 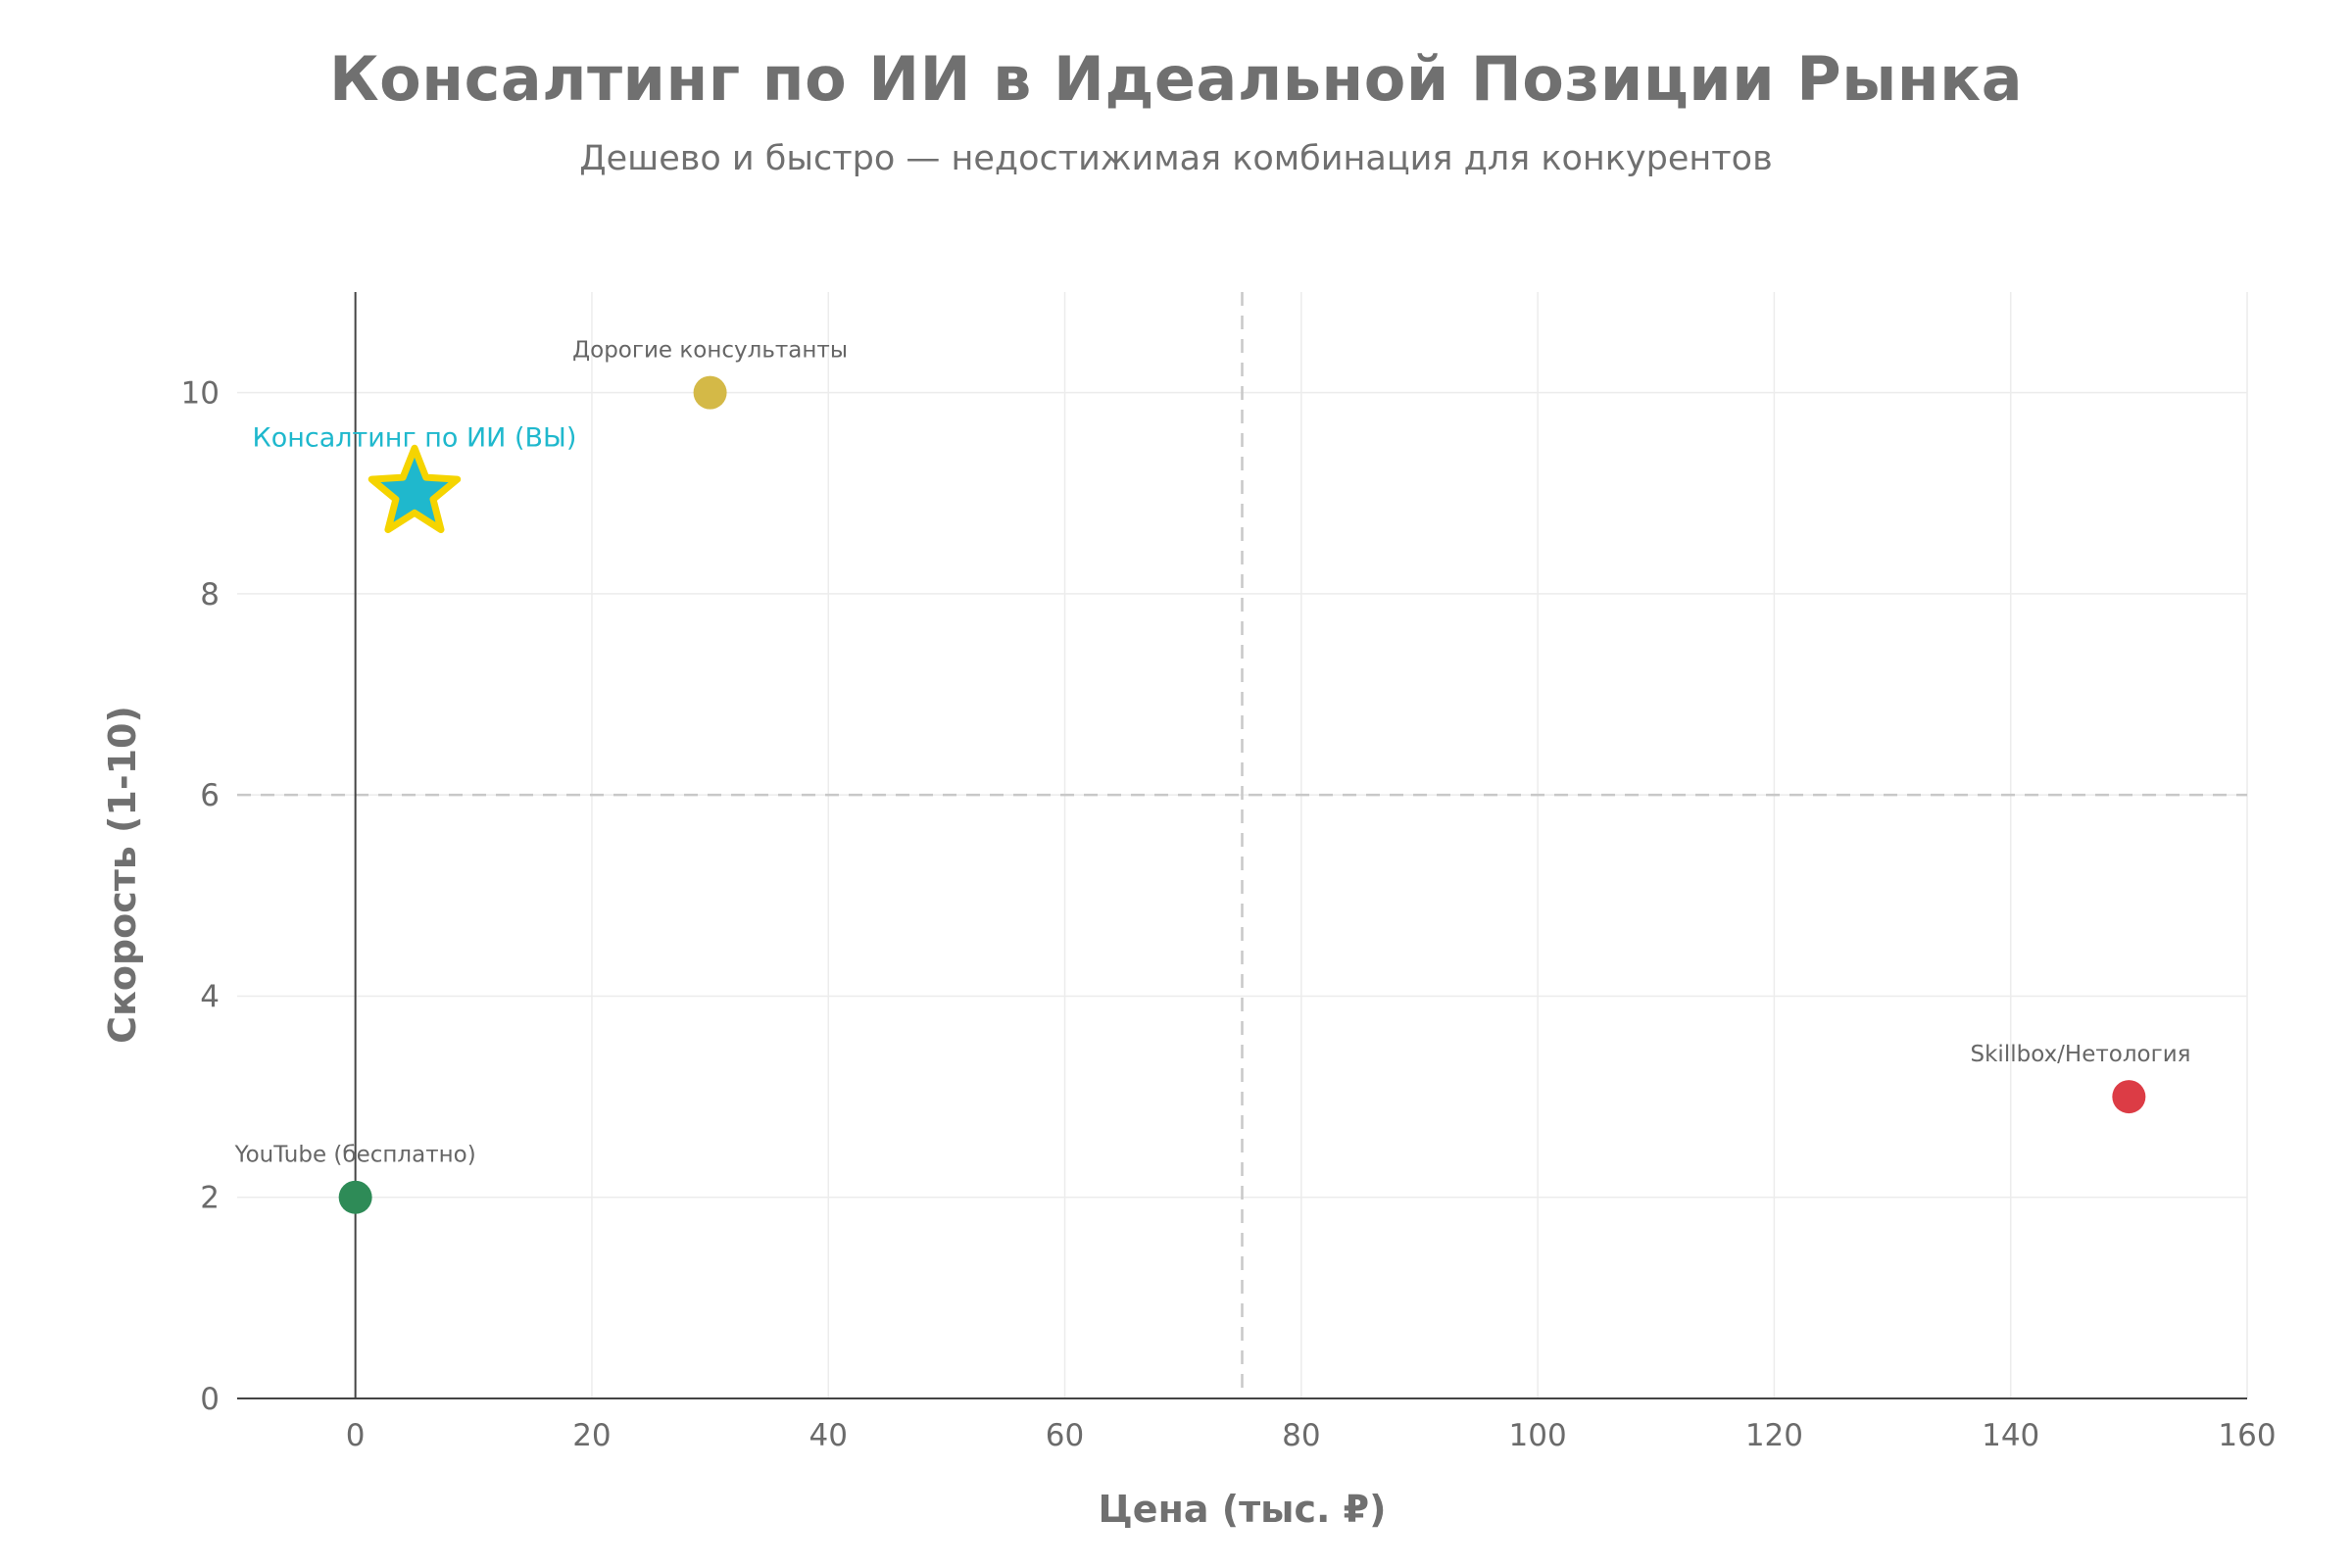 I want to click on y-tick-label: 4, so click(x=210, y=996).